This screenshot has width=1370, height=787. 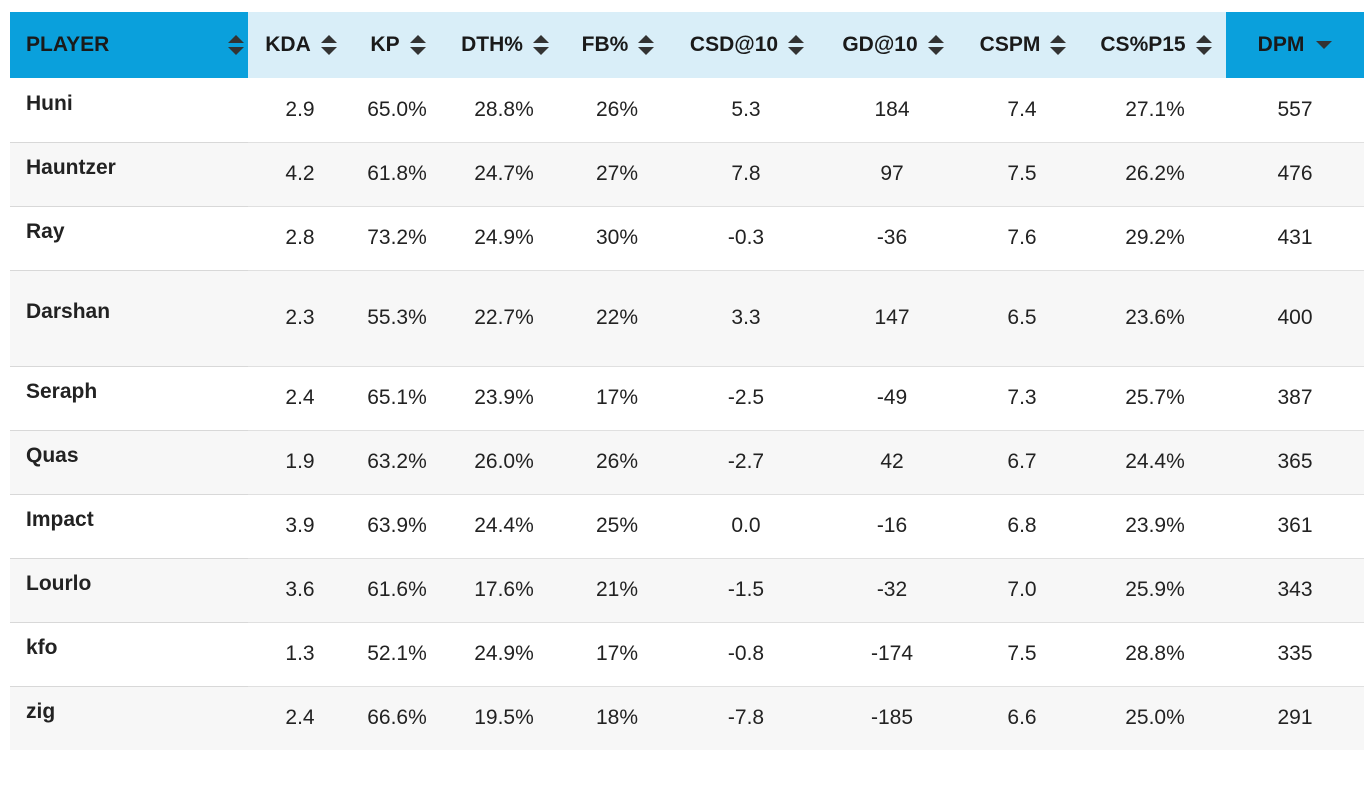 What do you see at coordinates (1155, 317) in the screenshot?
I see `stat-cell: 23.6%` at bounding box center [1155, 317].